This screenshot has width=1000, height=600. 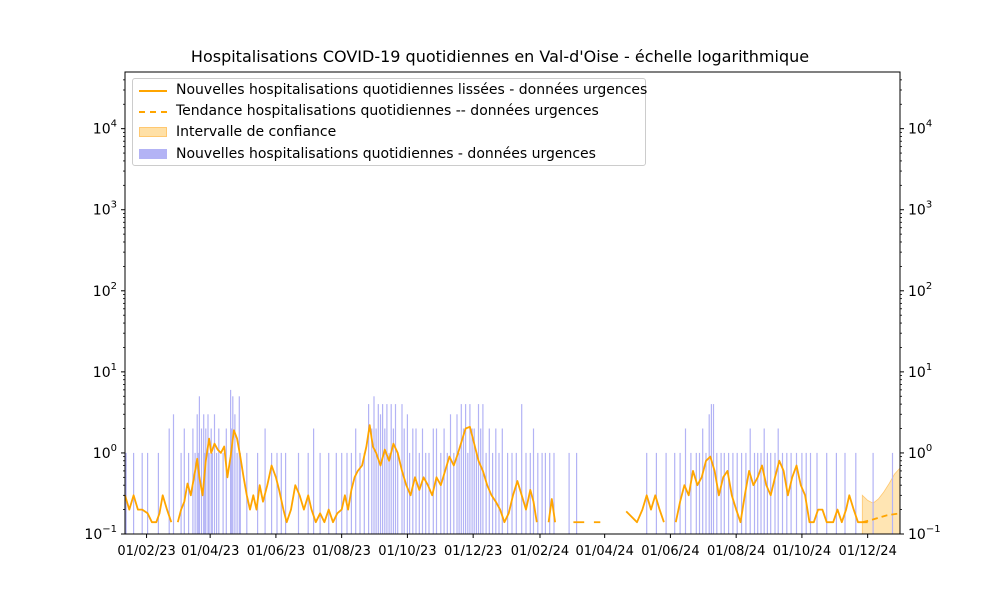 I want to click on y-tick-label: 10⁰, so click(x=105, y=452).